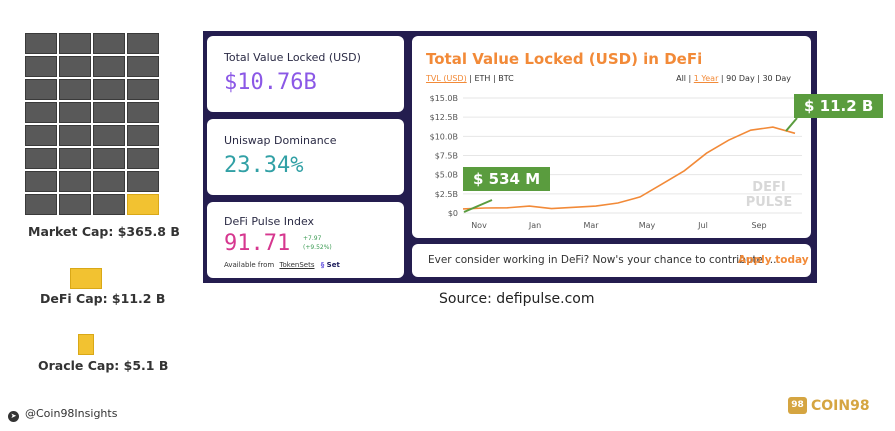  What do you see at coordinates (446, 175) in the screenshot?
I see `y-tick-label: $5.0B` at bounding box center [446, 175].